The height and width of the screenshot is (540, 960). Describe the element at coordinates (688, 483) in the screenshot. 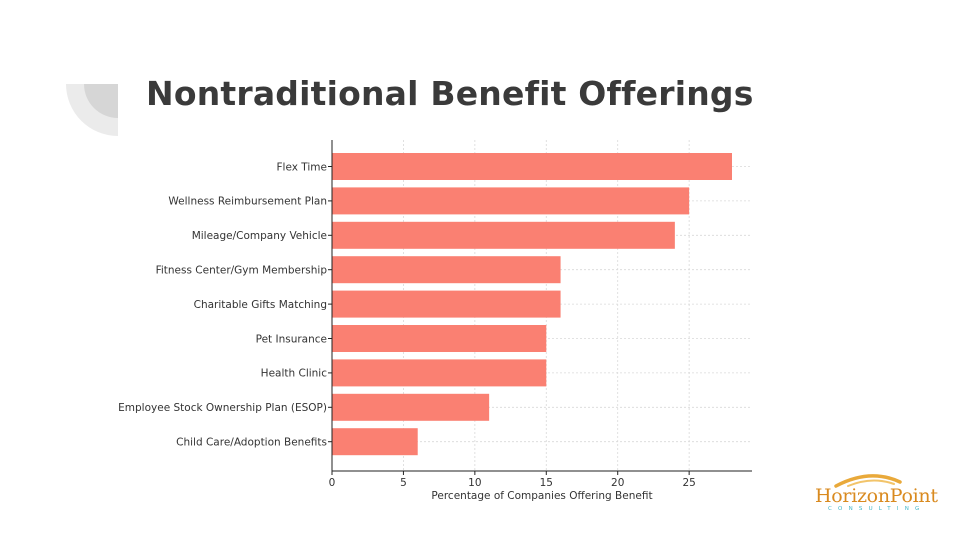

I see `x-tick-label: 25` at that location.